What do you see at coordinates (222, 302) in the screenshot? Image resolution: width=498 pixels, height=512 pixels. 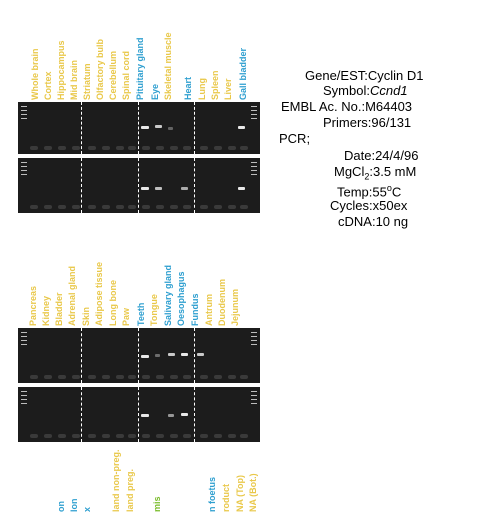 I see `lane-label: Duodenum` at bounding box center [222, 302].